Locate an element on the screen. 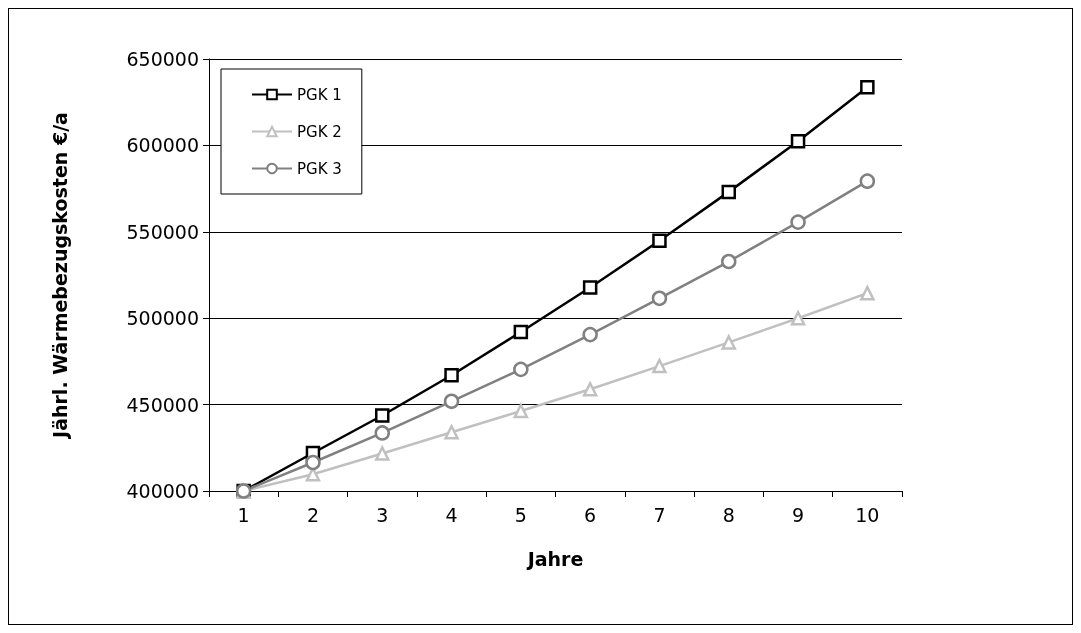 This screenshot has height=633, width=1081. y-tick-label: 450000 is located at coordinates (162, 404).